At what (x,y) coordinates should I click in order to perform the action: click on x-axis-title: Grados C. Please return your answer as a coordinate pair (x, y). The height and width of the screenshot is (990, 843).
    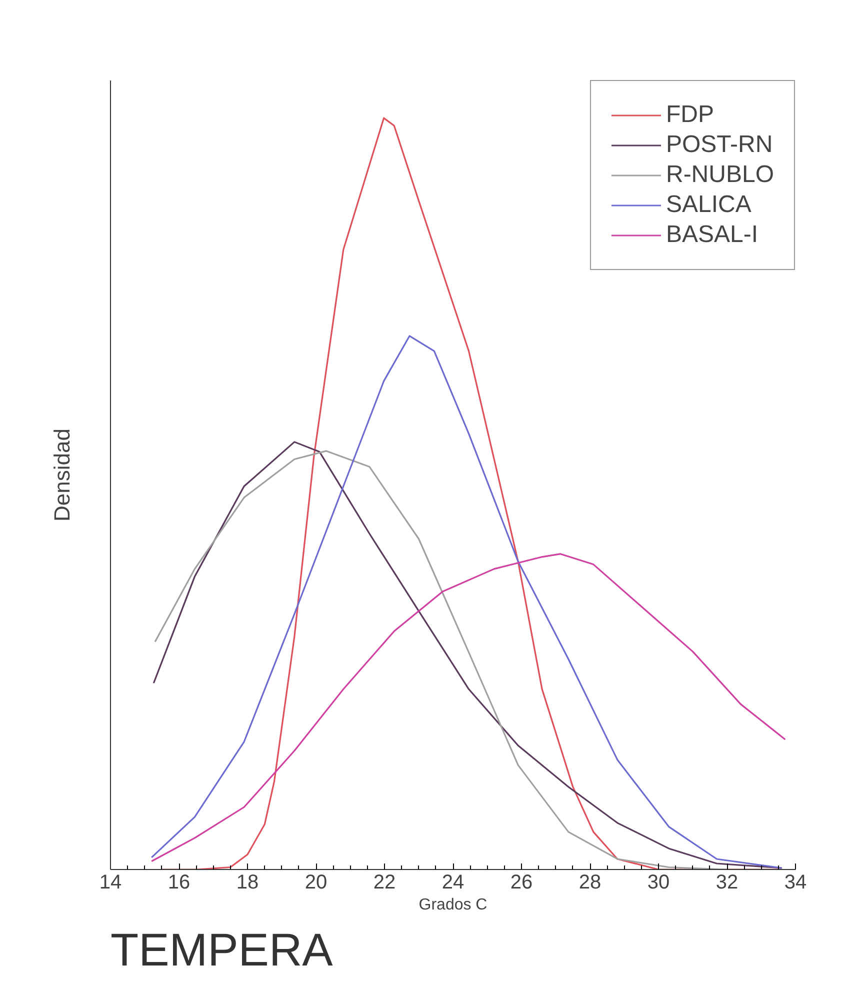
    Looking at the image, I should click on (453, 905).